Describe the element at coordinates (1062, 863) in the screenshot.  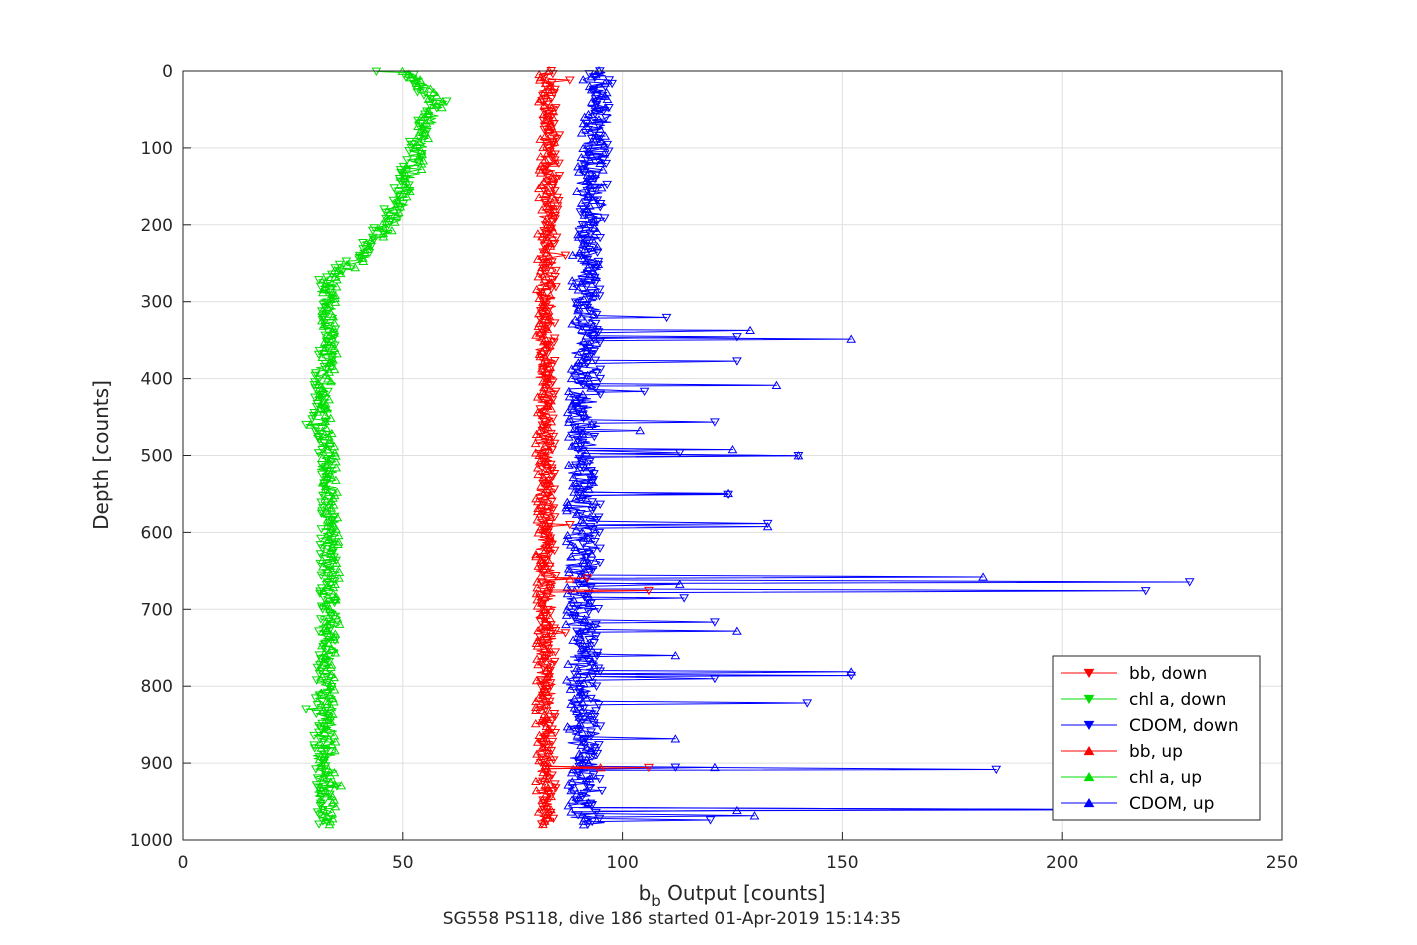
I see `x-tick-label: 200` at that location.